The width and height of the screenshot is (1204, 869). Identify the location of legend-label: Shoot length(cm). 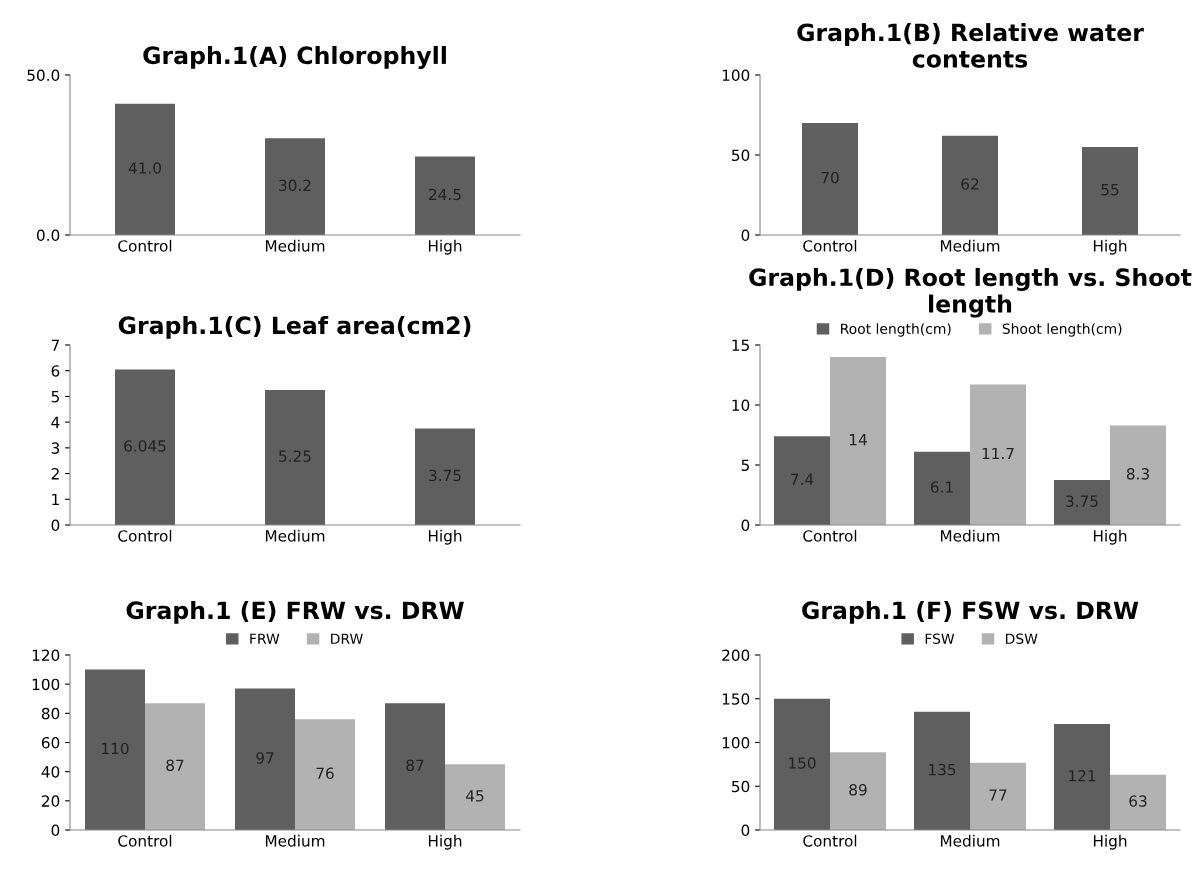
(1062, 330).